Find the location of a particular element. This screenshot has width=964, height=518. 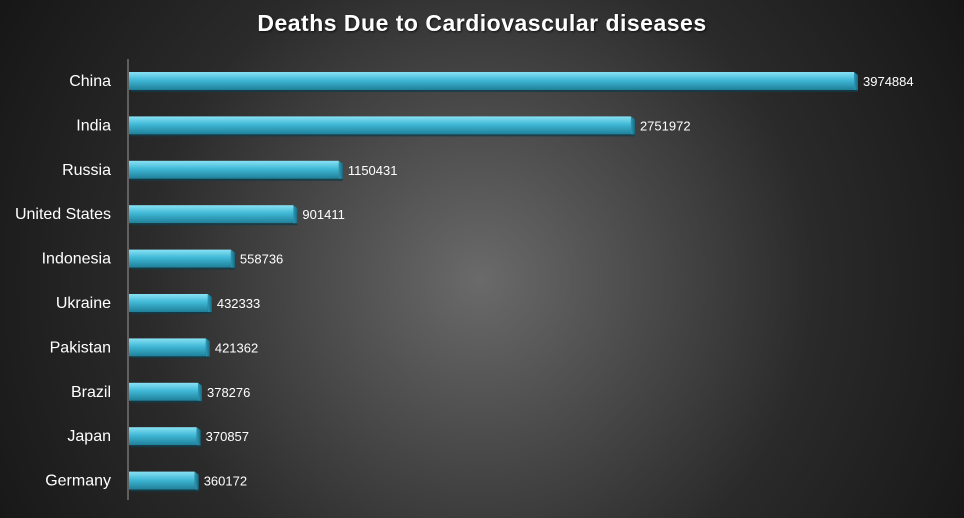

category-label: Brazil is located at coordinates (91, 392).